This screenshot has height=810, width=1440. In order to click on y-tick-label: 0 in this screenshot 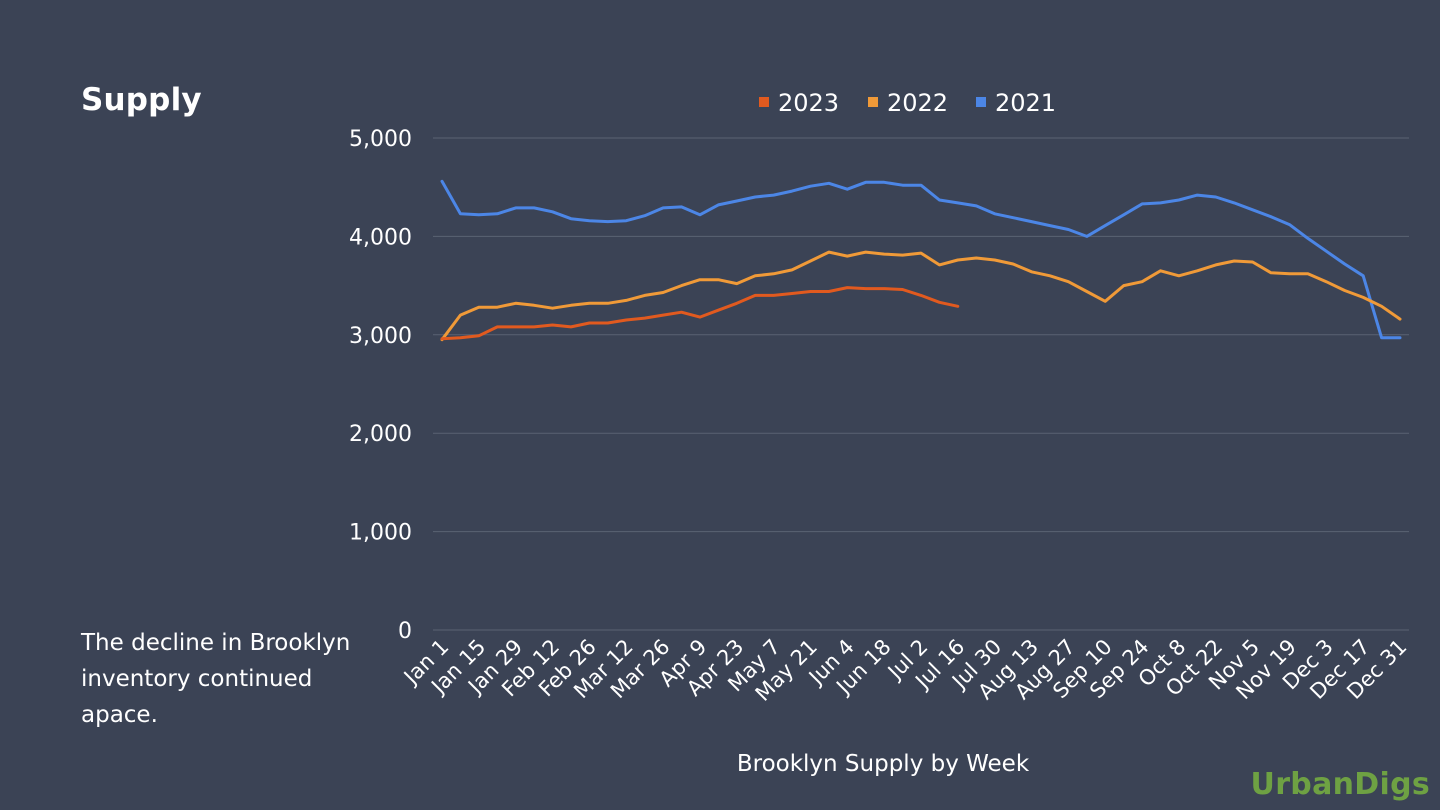, I will do `click(405, 631)`.